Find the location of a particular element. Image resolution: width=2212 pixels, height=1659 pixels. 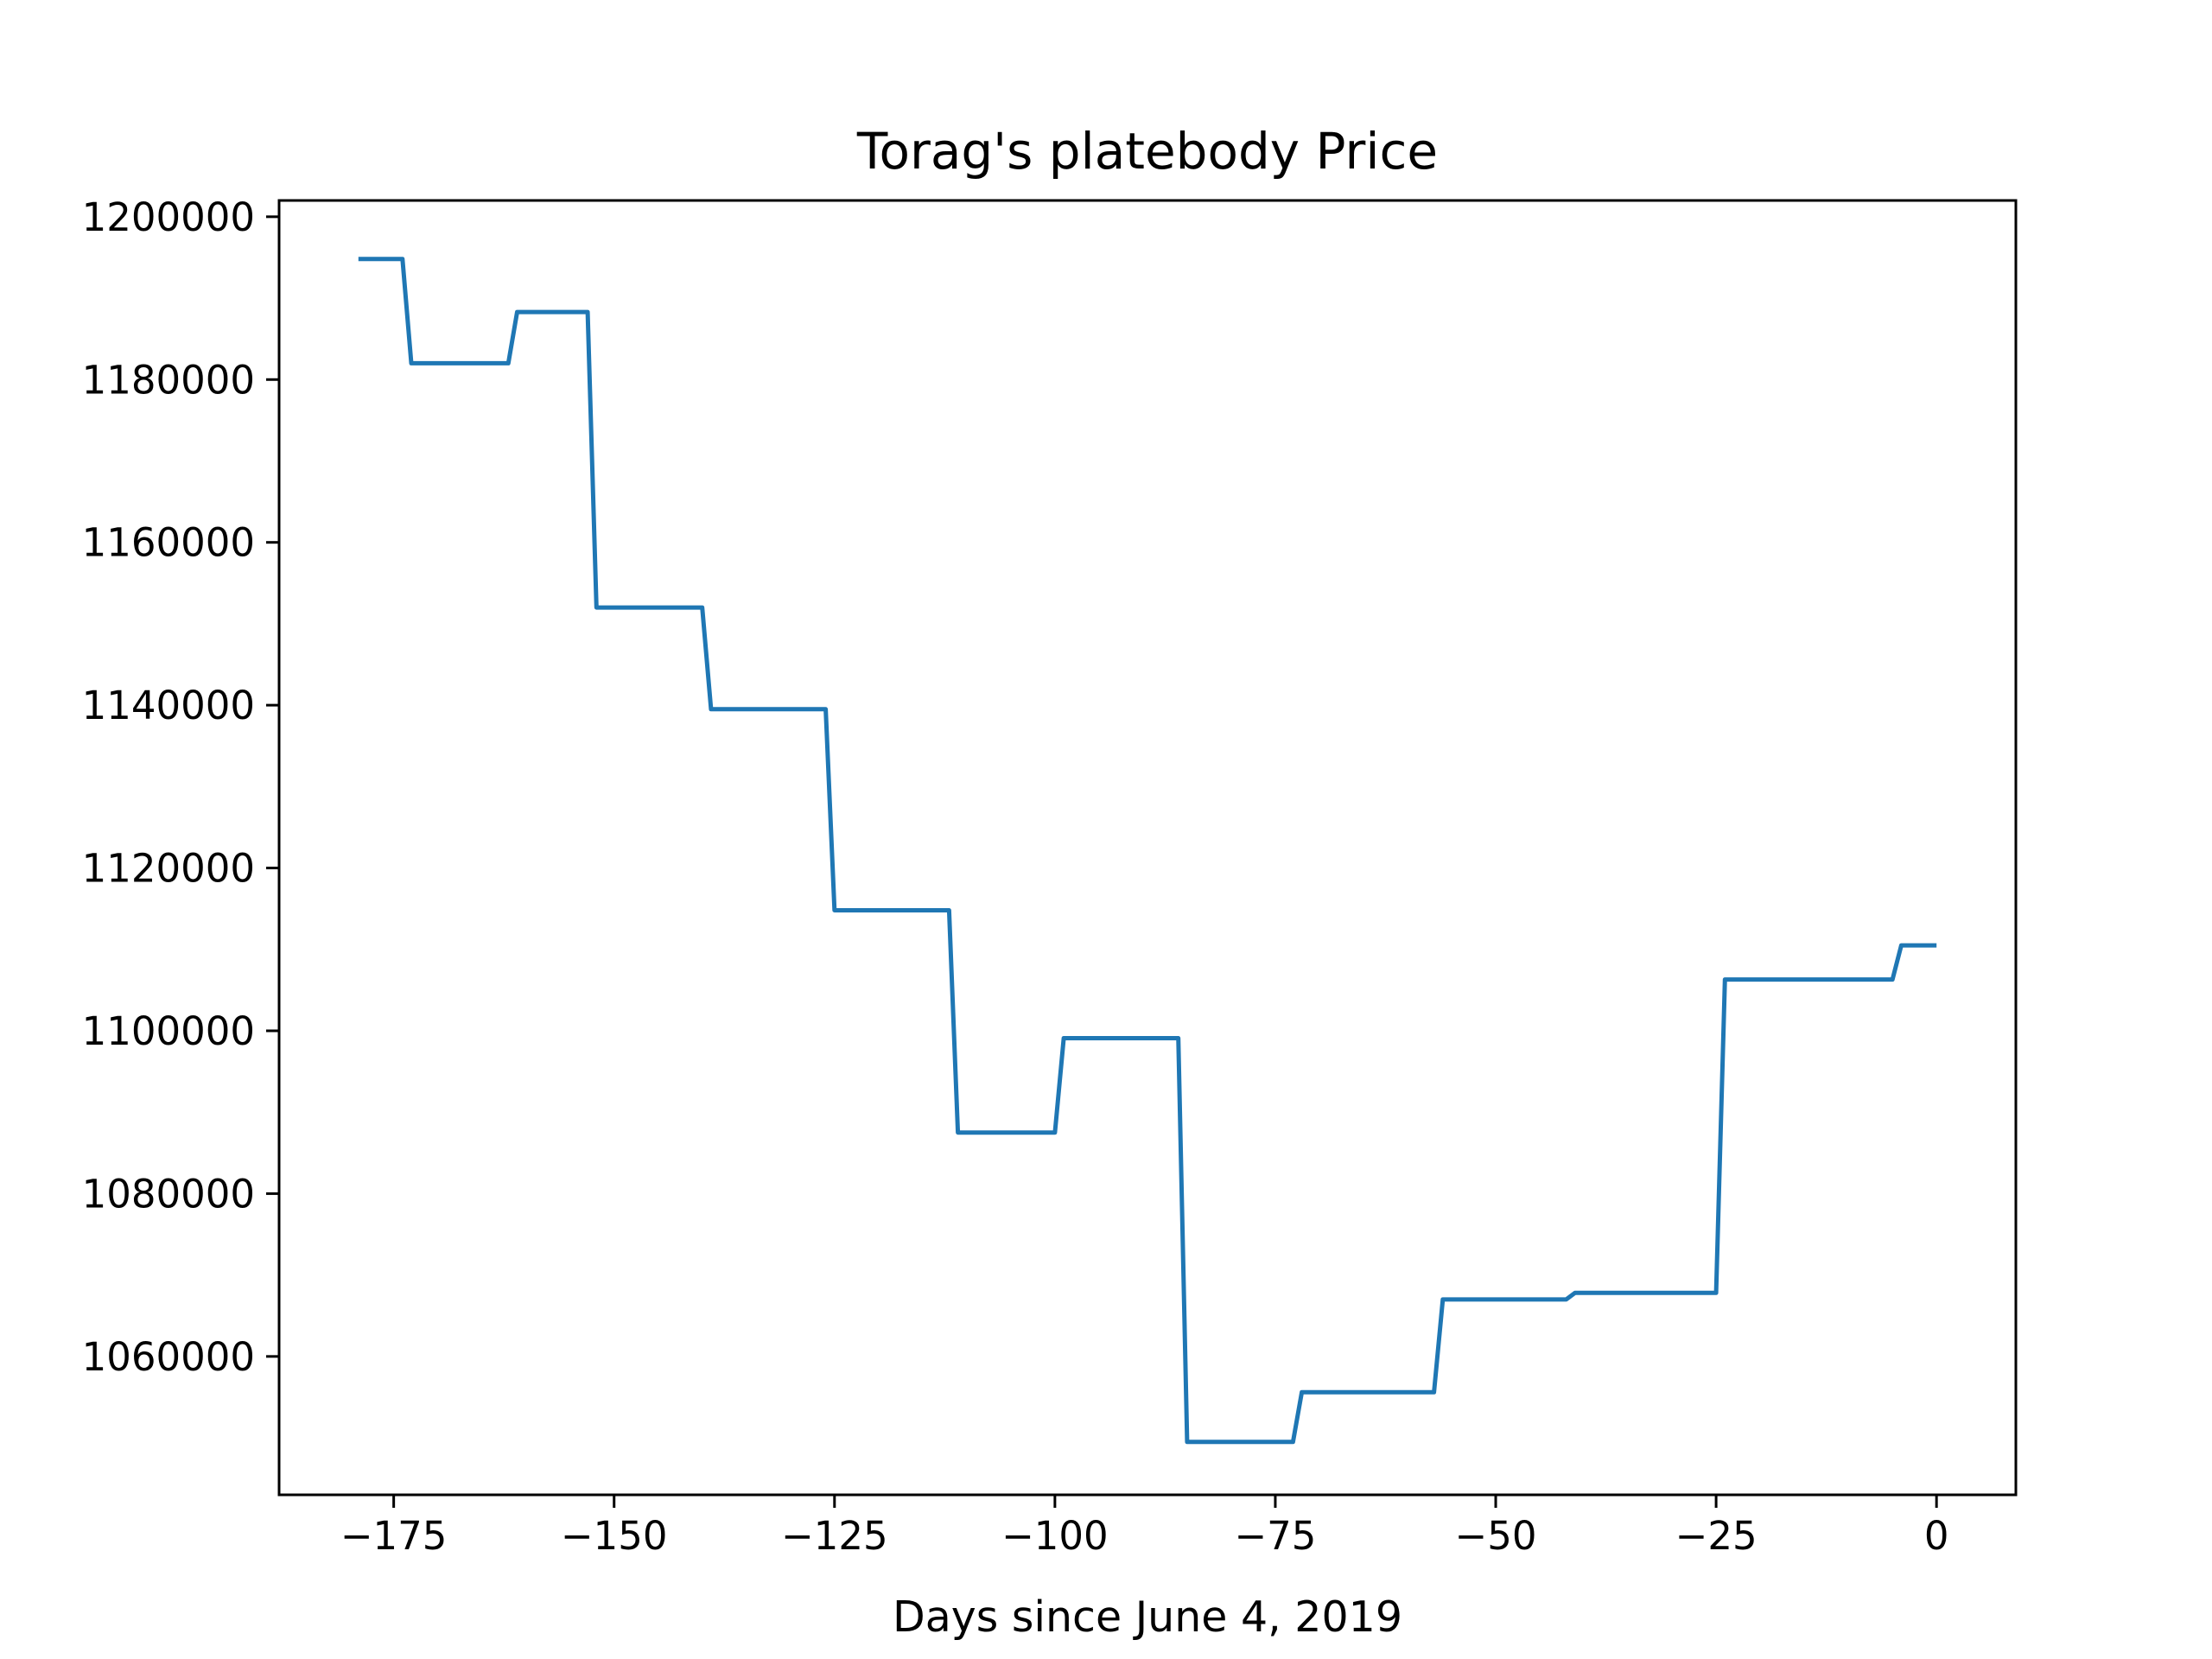

x-tick-label: −175 is located at coordinates (394, 1536).